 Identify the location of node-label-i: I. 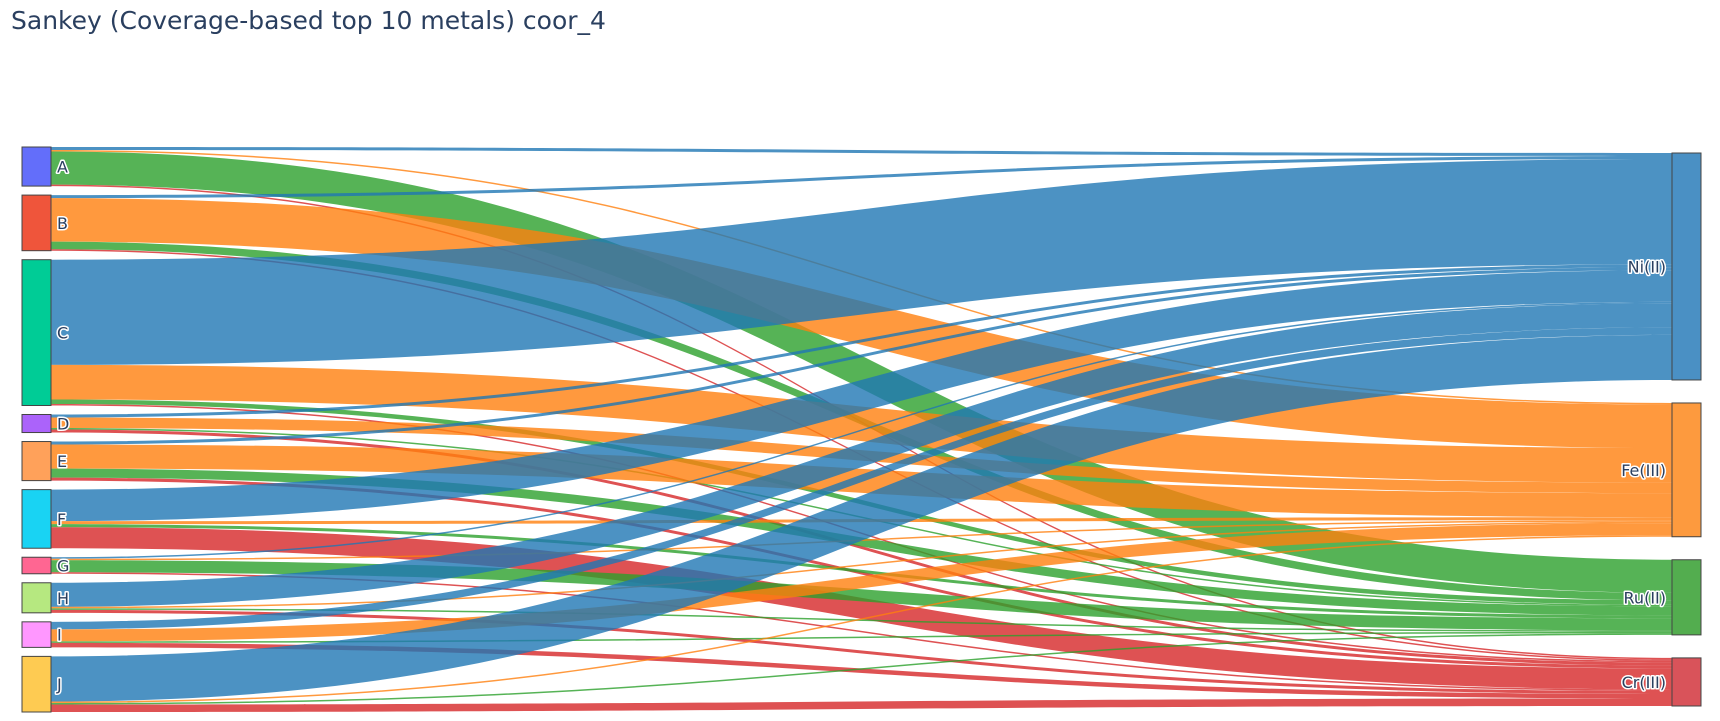
(59, 635).